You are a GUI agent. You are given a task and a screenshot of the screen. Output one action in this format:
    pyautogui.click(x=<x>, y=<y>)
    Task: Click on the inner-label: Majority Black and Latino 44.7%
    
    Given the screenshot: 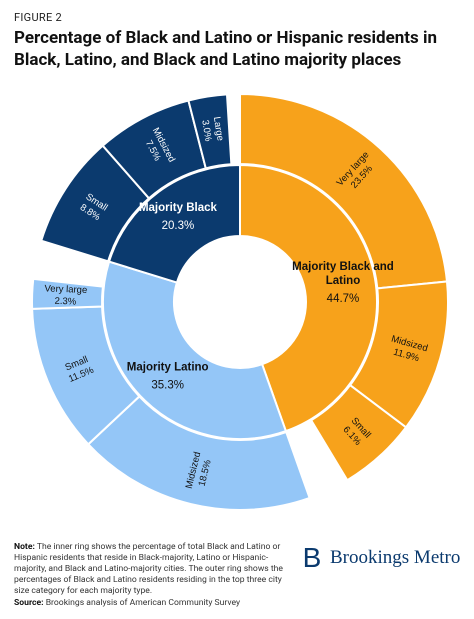 What is the action you would take?
    pyautogui.click(x=343, y=283)
    